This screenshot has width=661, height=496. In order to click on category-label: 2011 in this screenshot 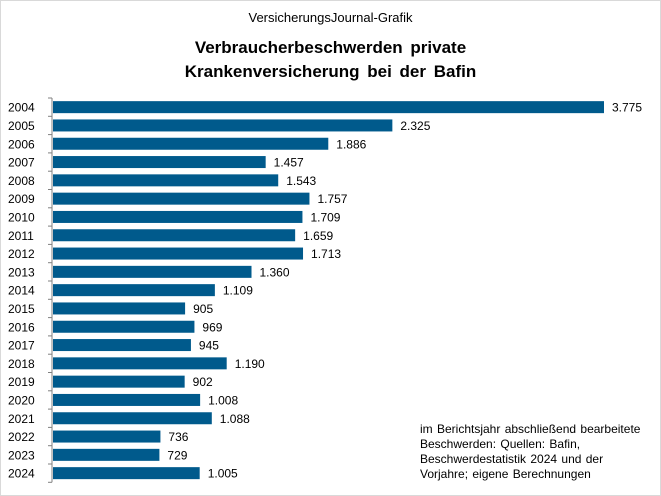, I will do `click(21, 236)`.